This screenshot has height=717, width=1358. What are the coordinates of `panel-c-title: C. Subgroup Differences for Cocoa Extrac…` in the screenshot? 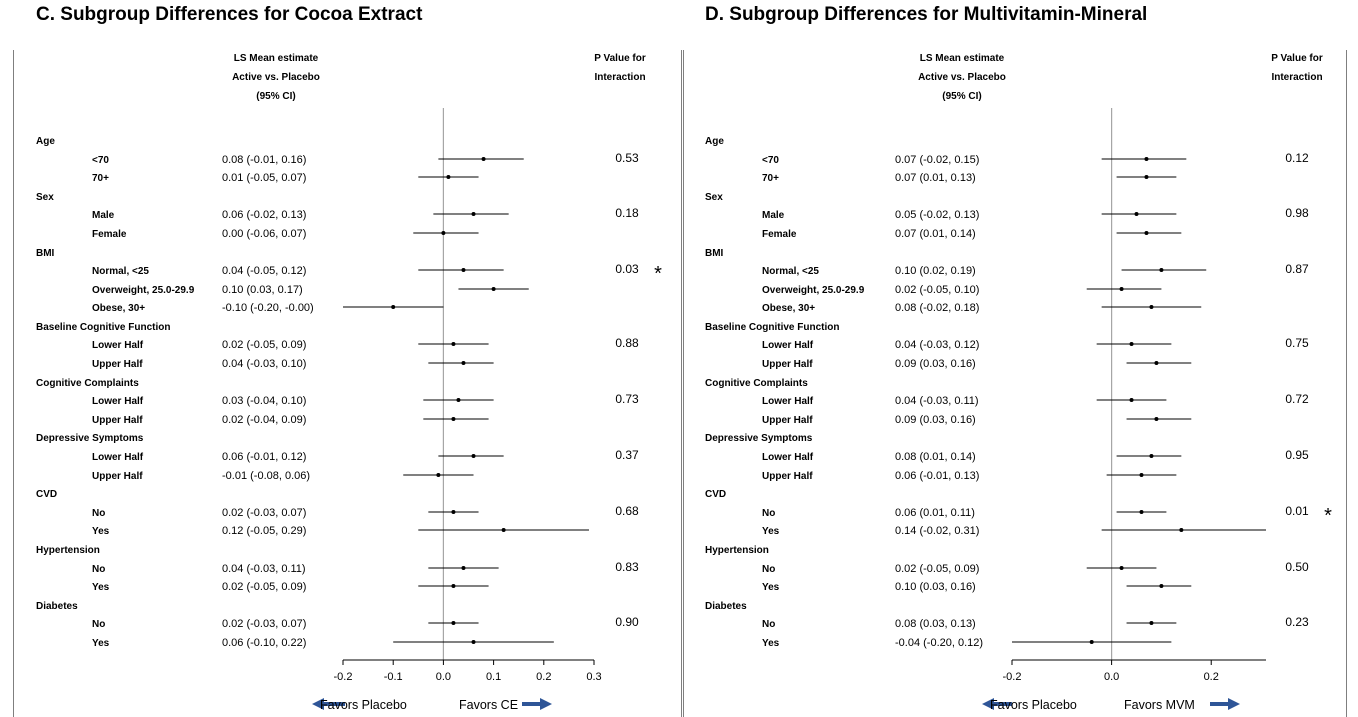 It's located at (229, 14).